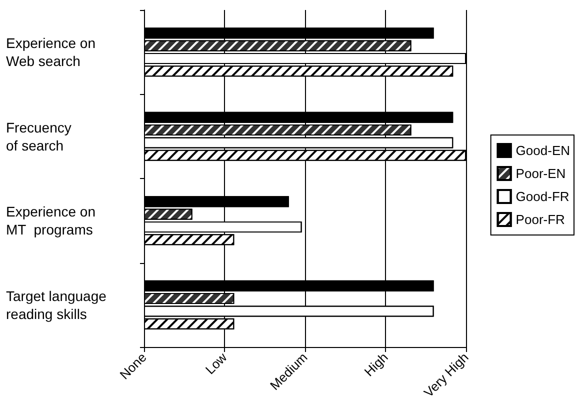 This screenshot has height=418, width=578. What do you see at coordinates (216, 363) in the screenshot?
I see `text: Low` at bounding box center [216, 363].